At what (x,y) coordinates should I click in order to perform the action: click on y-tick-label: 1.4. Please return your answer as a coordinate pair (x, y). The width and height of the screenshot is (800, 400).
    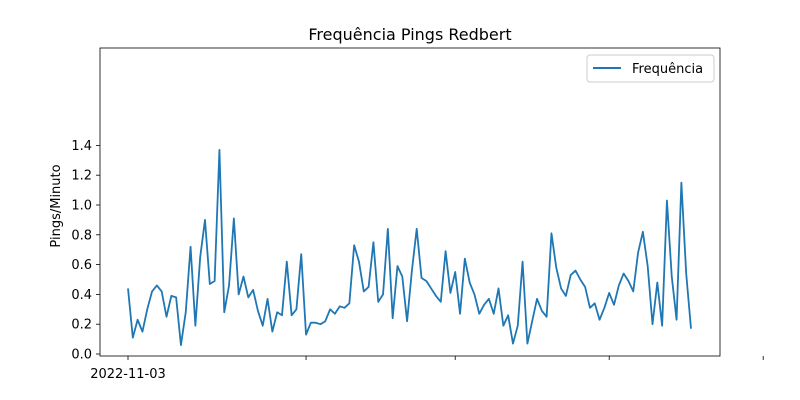
    Looking at the image, I should click on (81, 146).